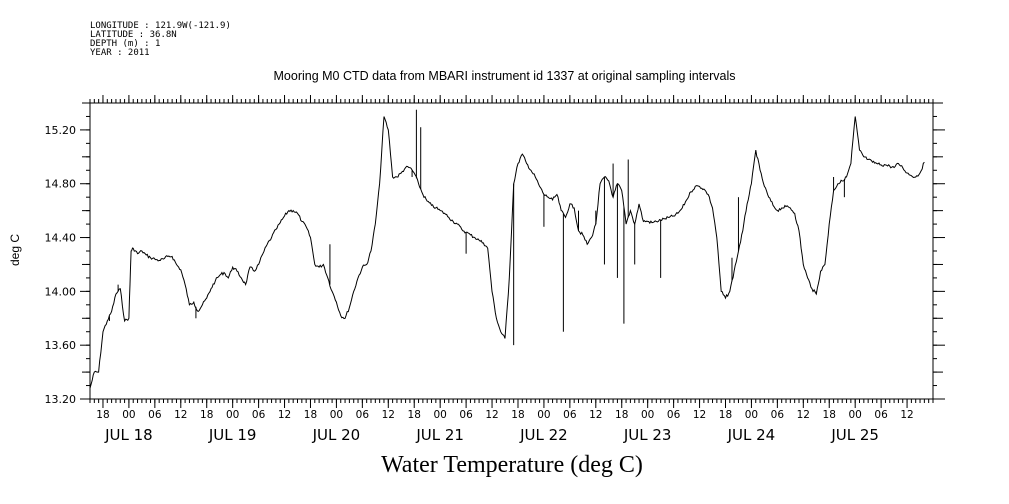 The width and height of the screenshot is (1009, 504). What do you see at coordinates (751, 435) in the screenshot?
I see `x-date-label: JUL 24` at bounding box center [751, 435].